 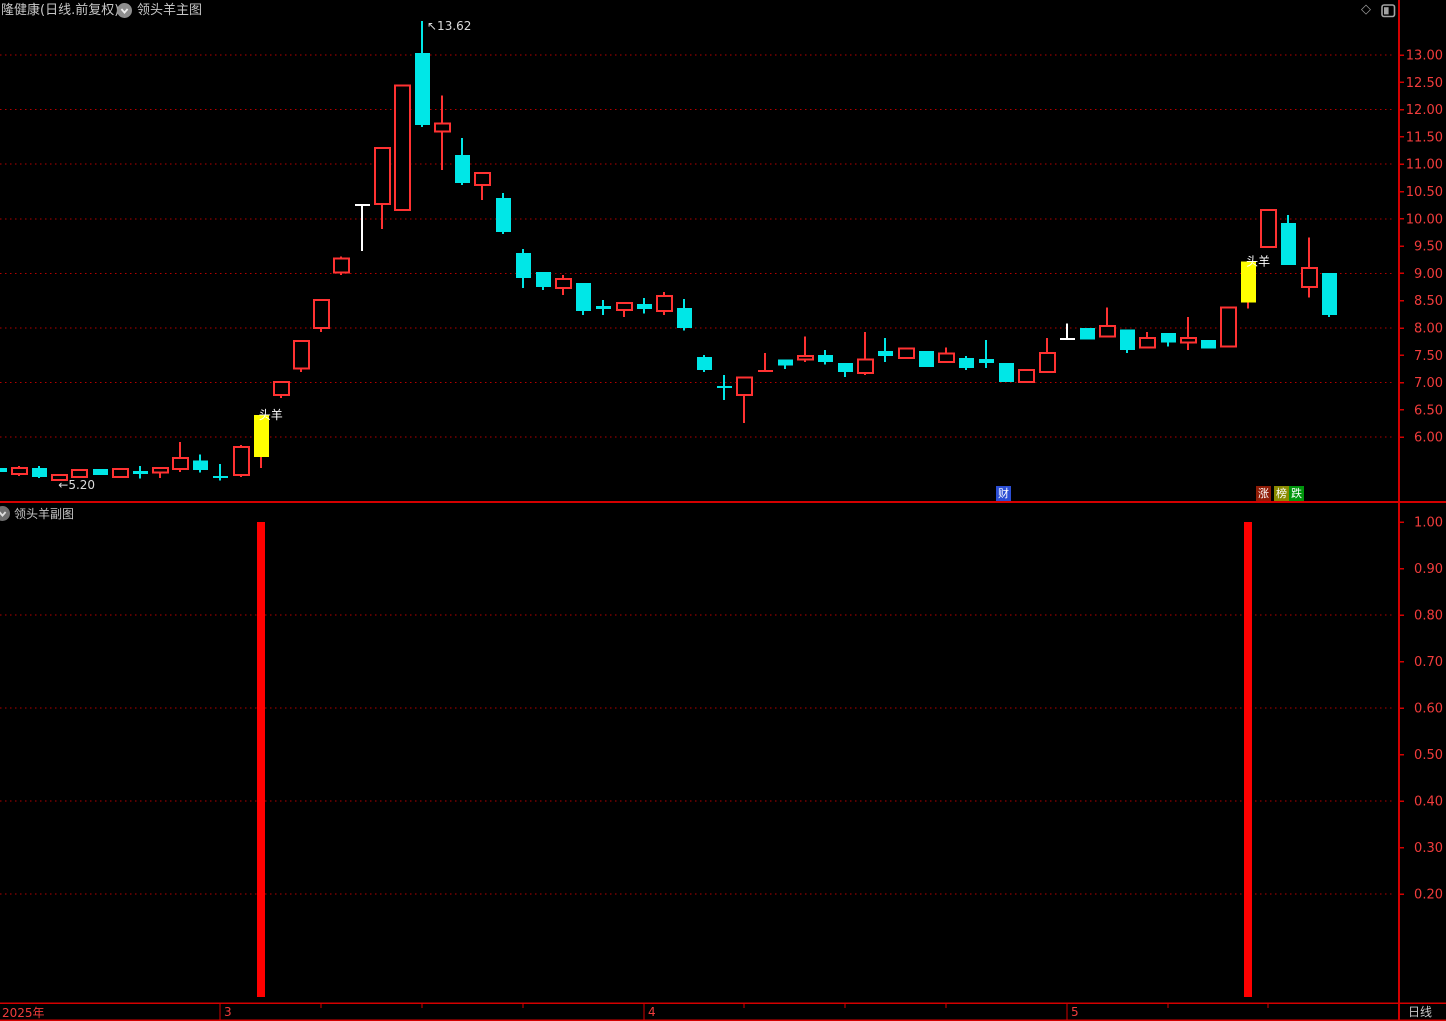 What do you see at coordinates (1428, 616) in the screenshot?
I see `sub-tick-label: 0.80` at bounding box center [1428, 616].